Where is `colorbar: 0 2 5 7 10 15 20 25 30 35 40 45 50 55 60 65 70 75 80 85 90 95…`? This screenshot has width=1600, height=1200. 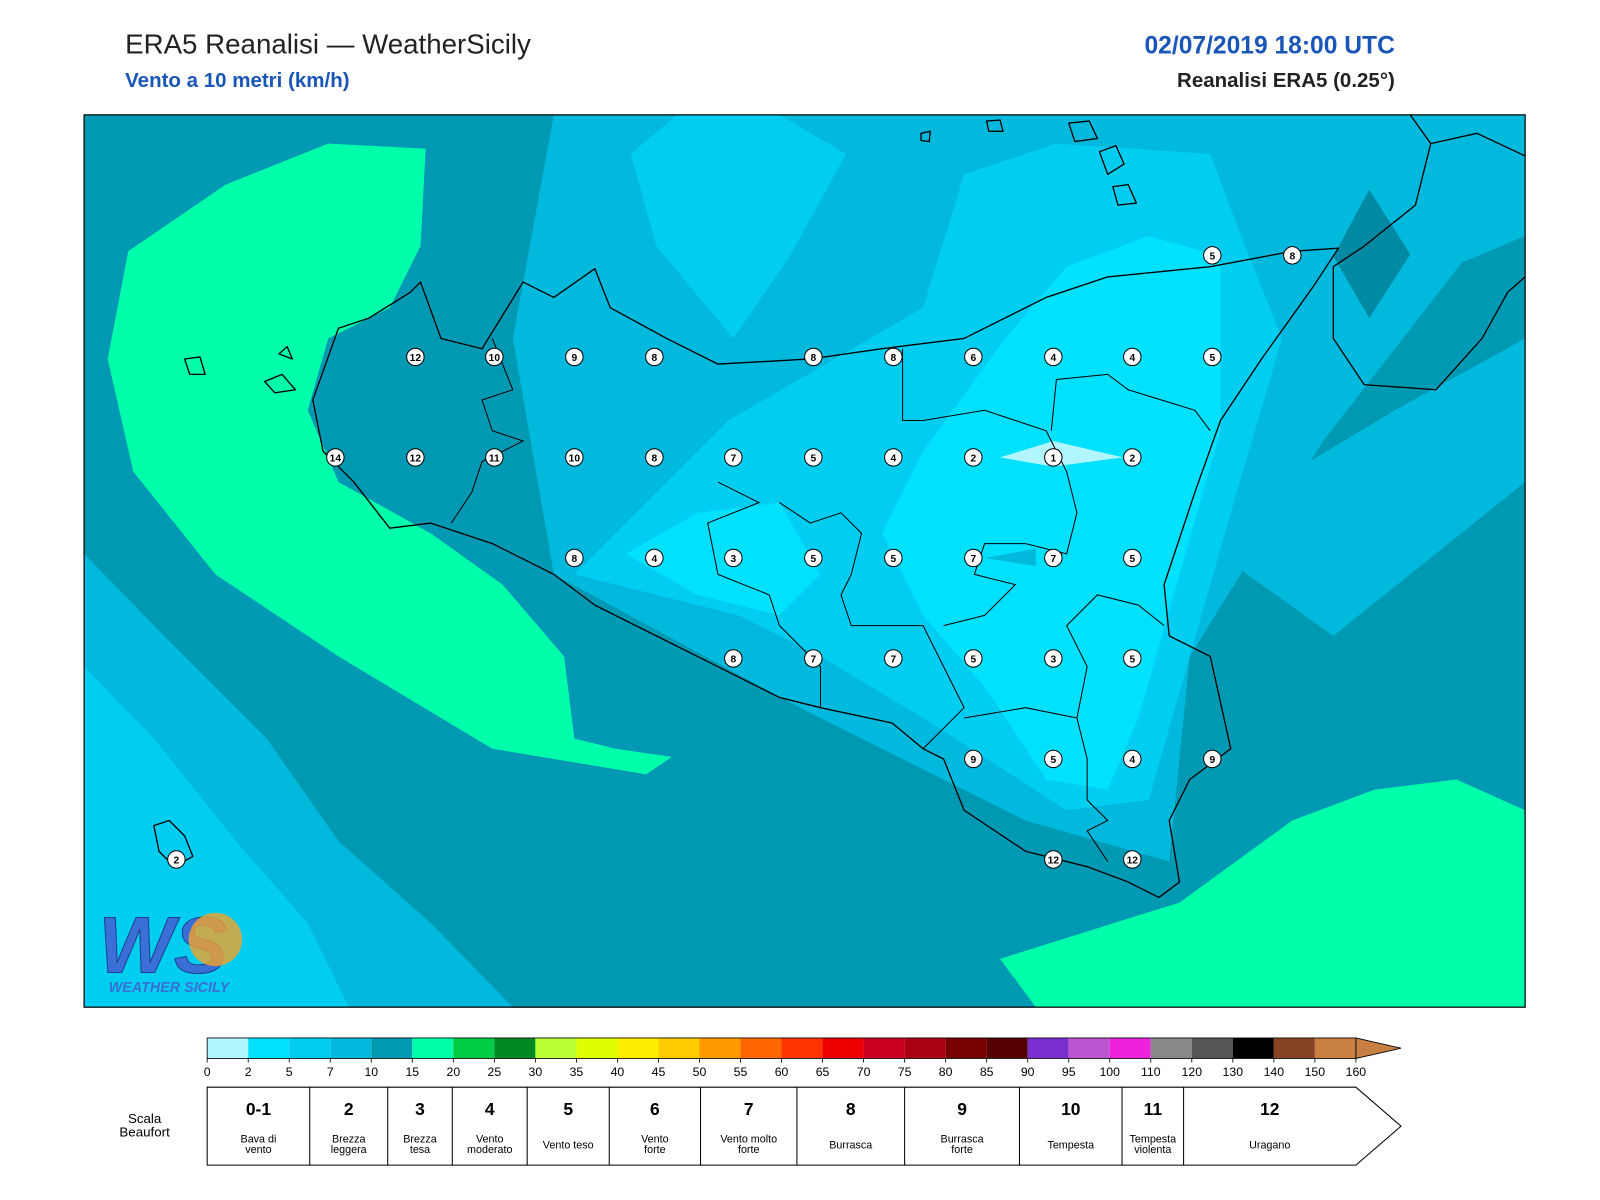
colorbar: 0 2 5 7 10 15 20 25 30 35 40 45 50 55 60 65 70 75 80 85 90 95… is located at coordinates (803, 1058).